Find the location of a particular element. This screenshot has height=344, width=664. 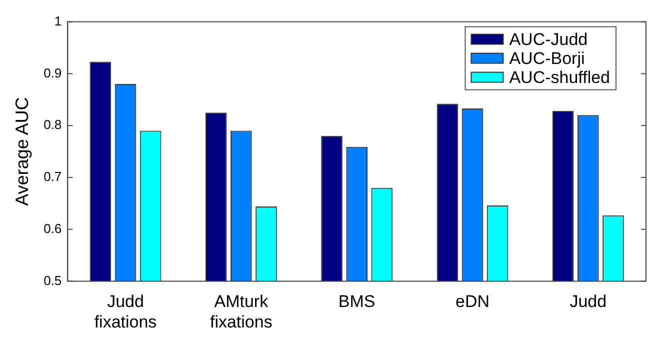

x-tick-label: BMS is located at coordinates (357, 302).